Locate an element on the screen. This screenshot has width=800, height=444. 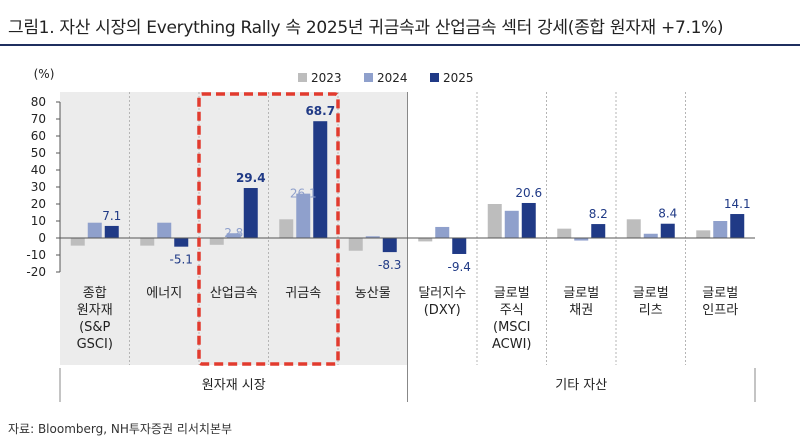
y-unit-label: (%) is located at coordinates (44, 74).